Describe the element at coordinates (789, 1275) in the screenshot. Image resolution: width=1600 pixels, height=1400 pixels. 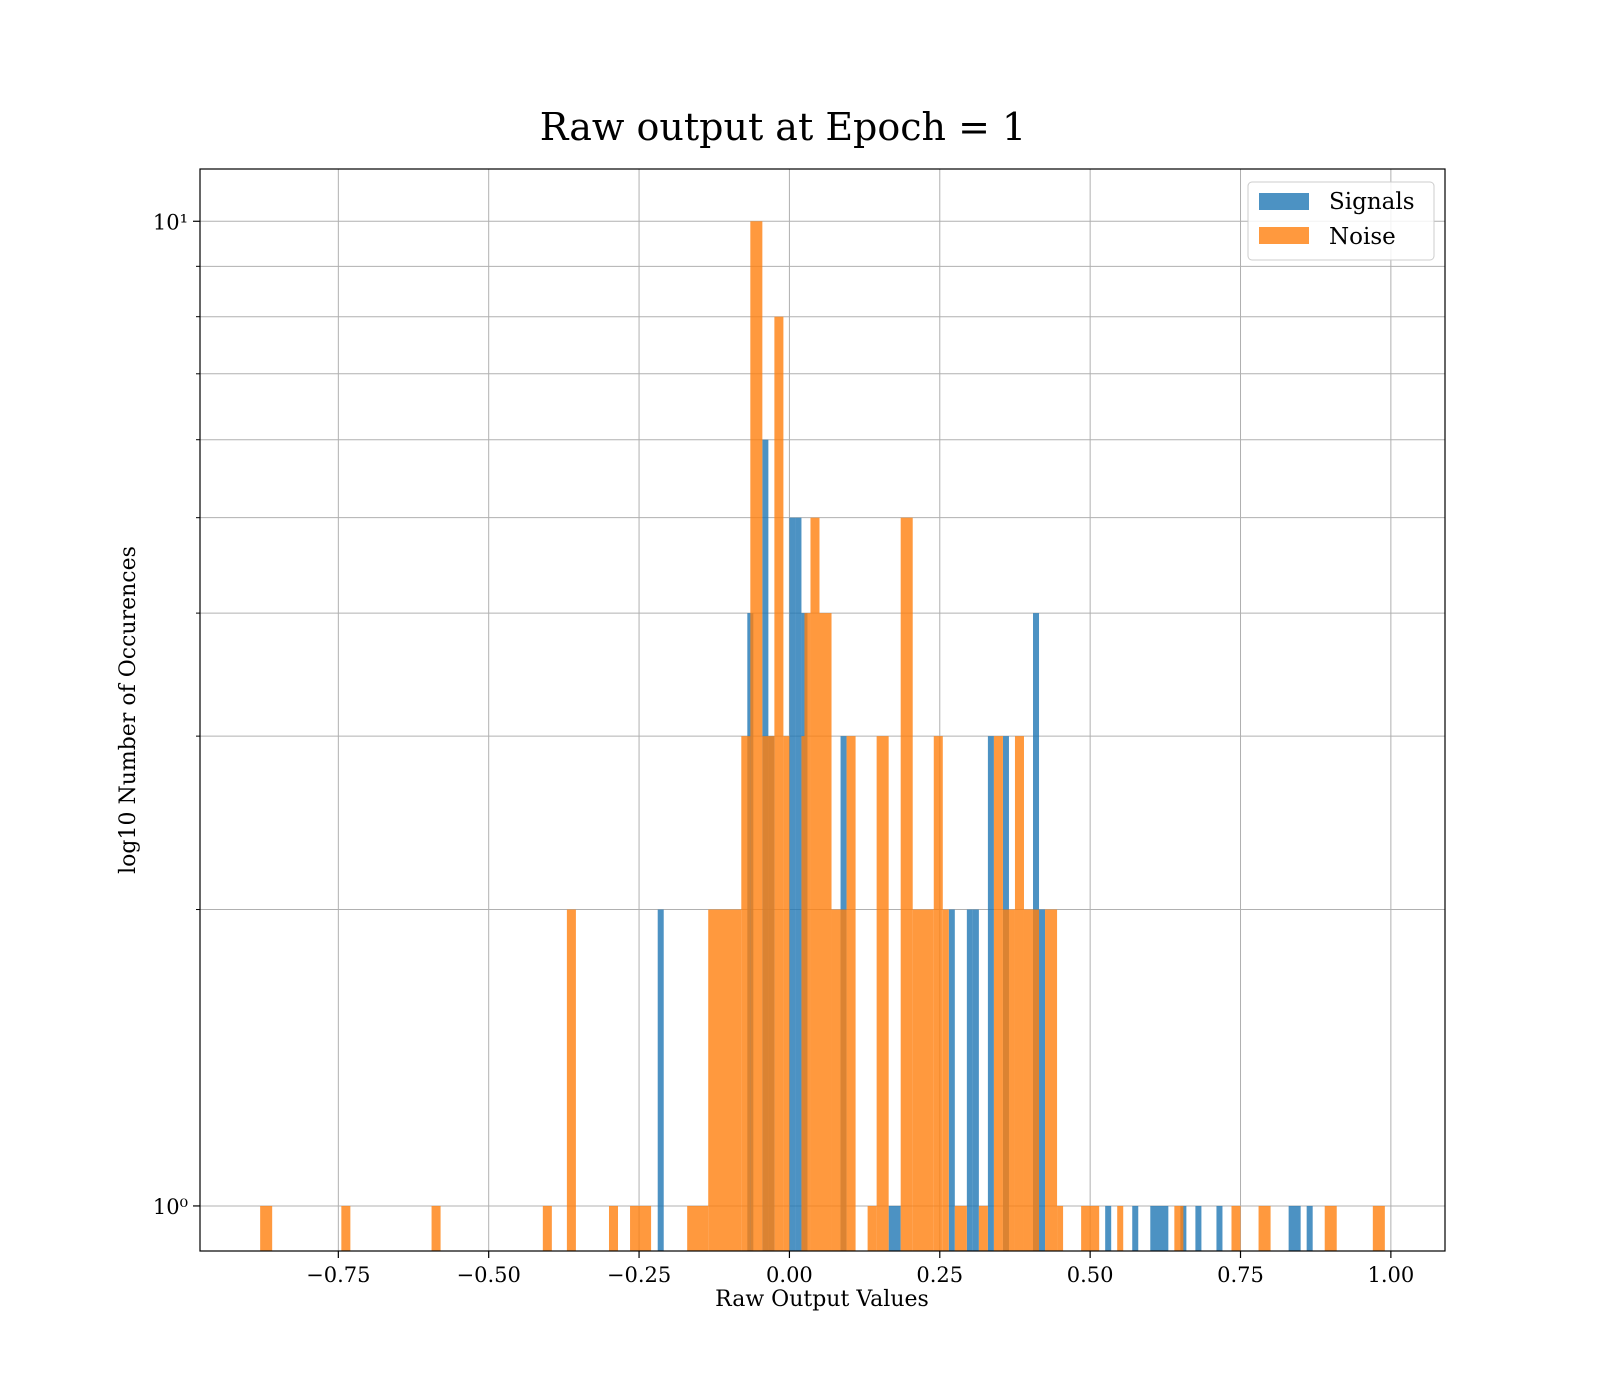
I see `x-tick-label: 0.00` at that location.